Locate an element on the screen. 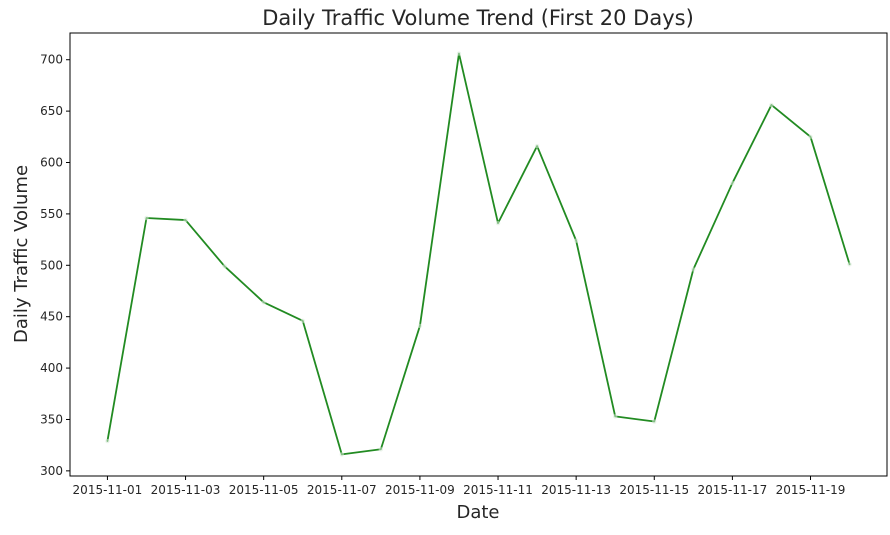 This screenshot has height=535, width=890. x-tick-label: 2015-11-09 is located at coordinates (420, 490).